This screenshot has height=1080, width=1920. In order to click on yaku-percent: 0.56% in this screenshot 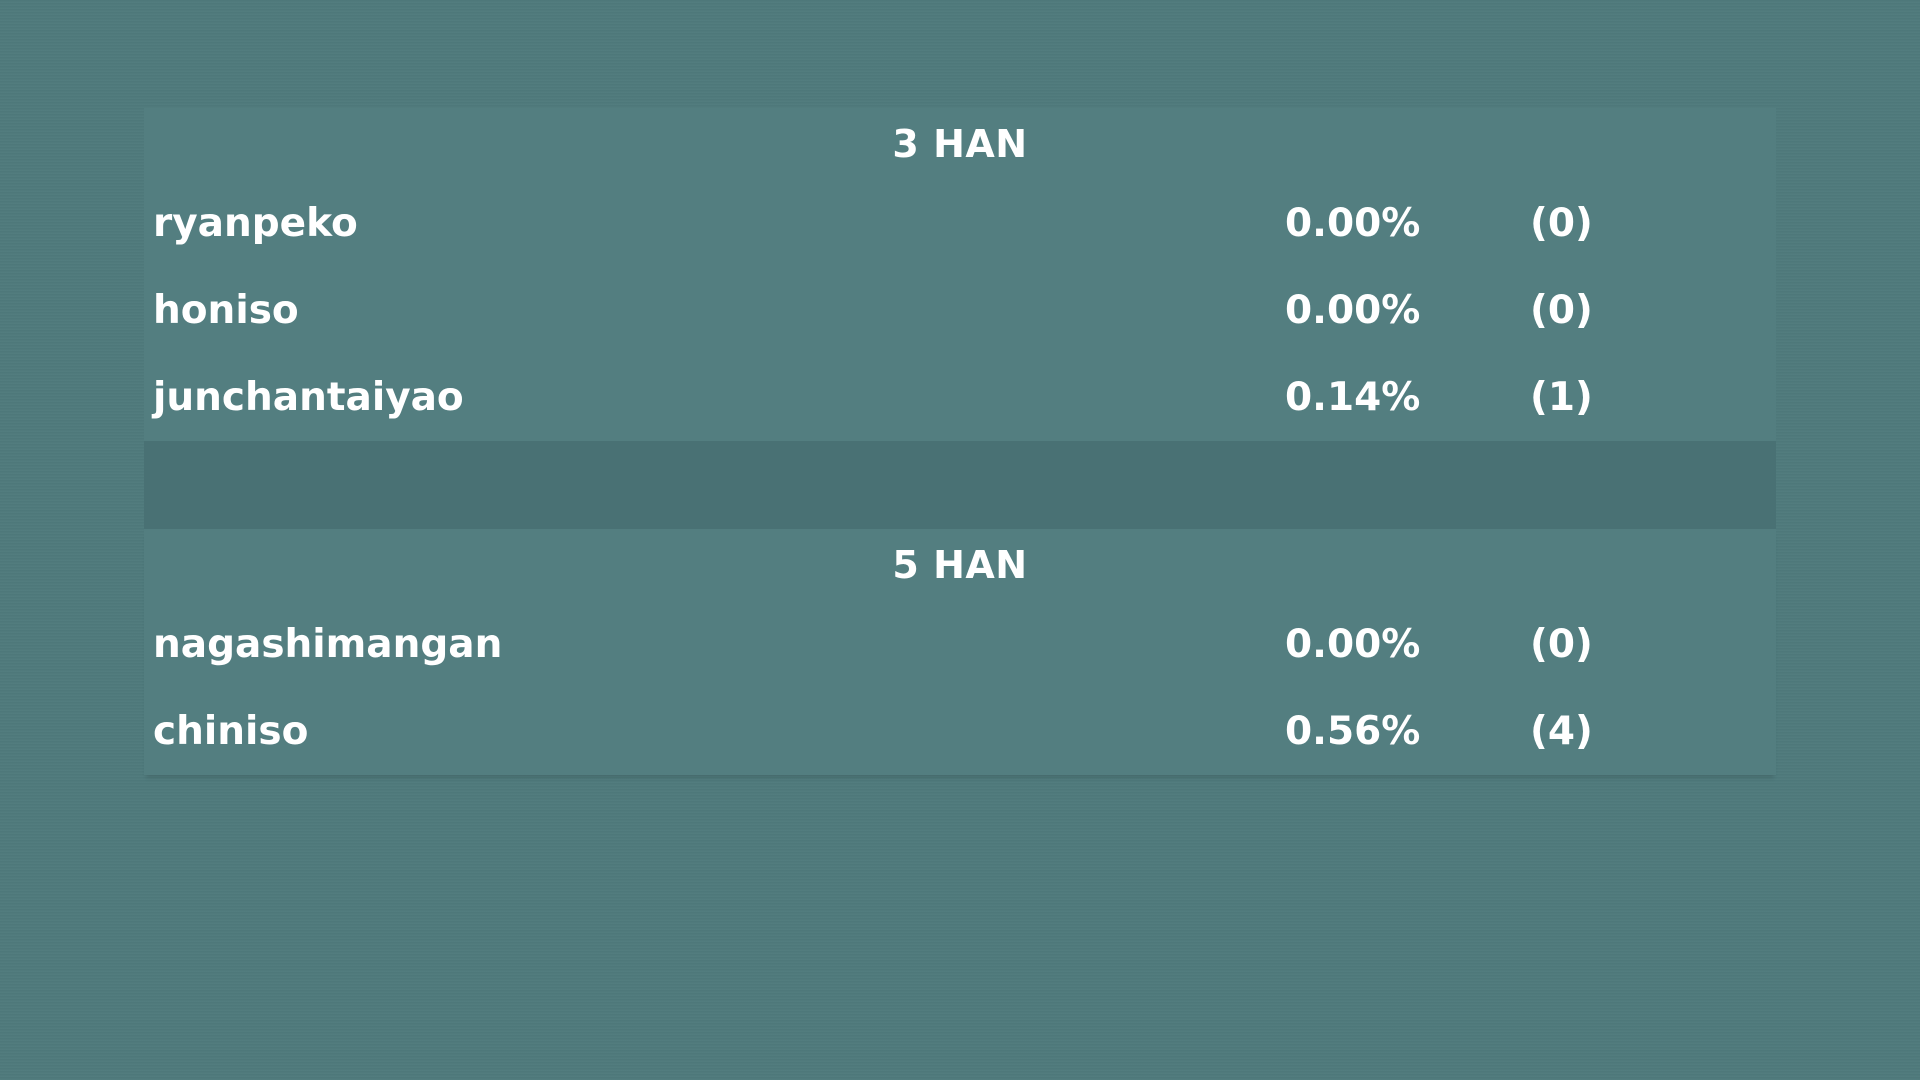, I will do `click(1353, 731)`.